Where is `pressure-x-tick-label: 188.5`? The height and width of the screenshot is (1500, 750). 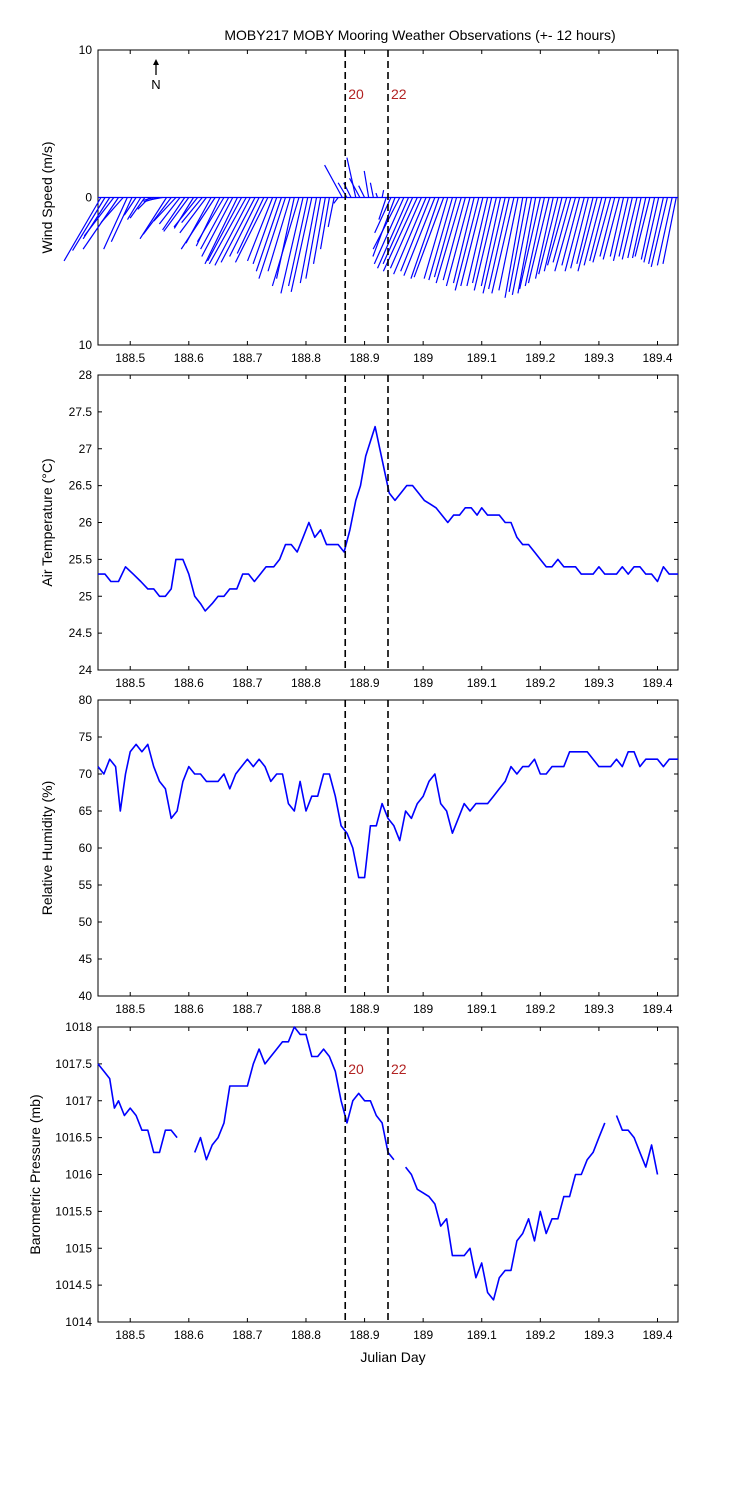 pressure-x-tick-label: 188.5 is located at coordinates (130, 1335).